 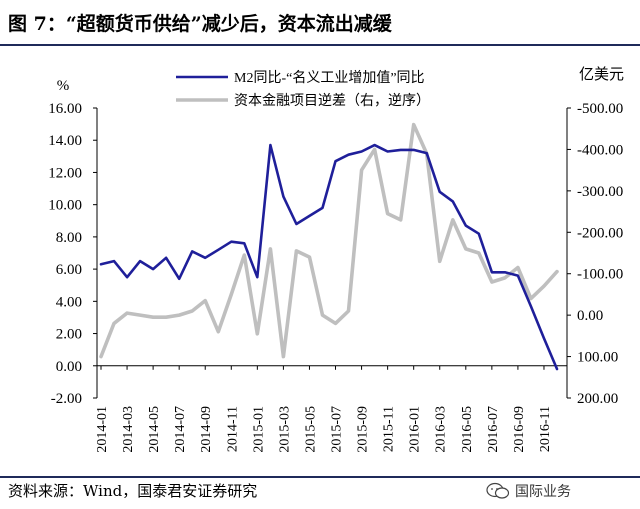 I want to click on footer-divider, so click(x=320, y=477).